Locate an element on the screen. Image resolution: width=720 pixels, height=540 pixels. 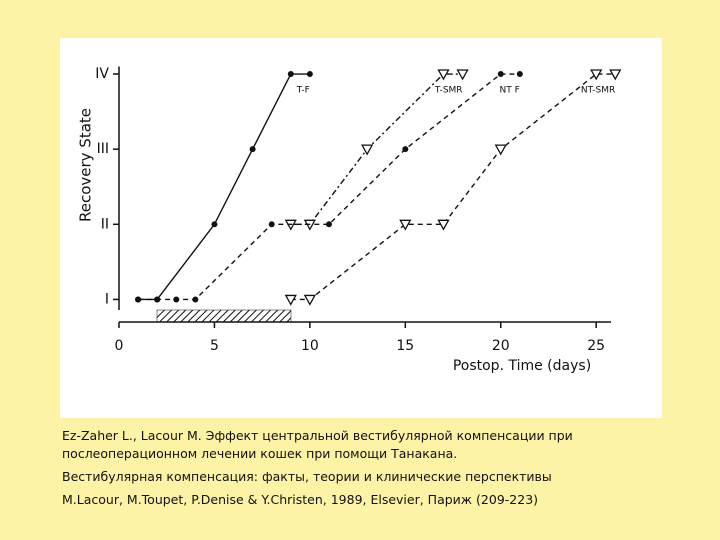
y-tick-label: II is located at coordinates (105, 224).